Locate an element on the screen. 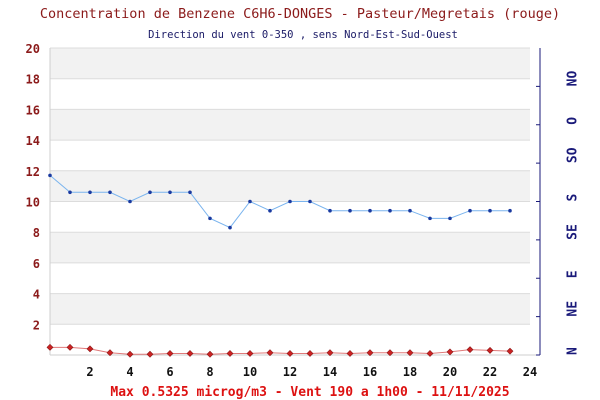 This screenshot has width=600, height=400. x-tick-label: 4 is located at coordinates (129, 372).